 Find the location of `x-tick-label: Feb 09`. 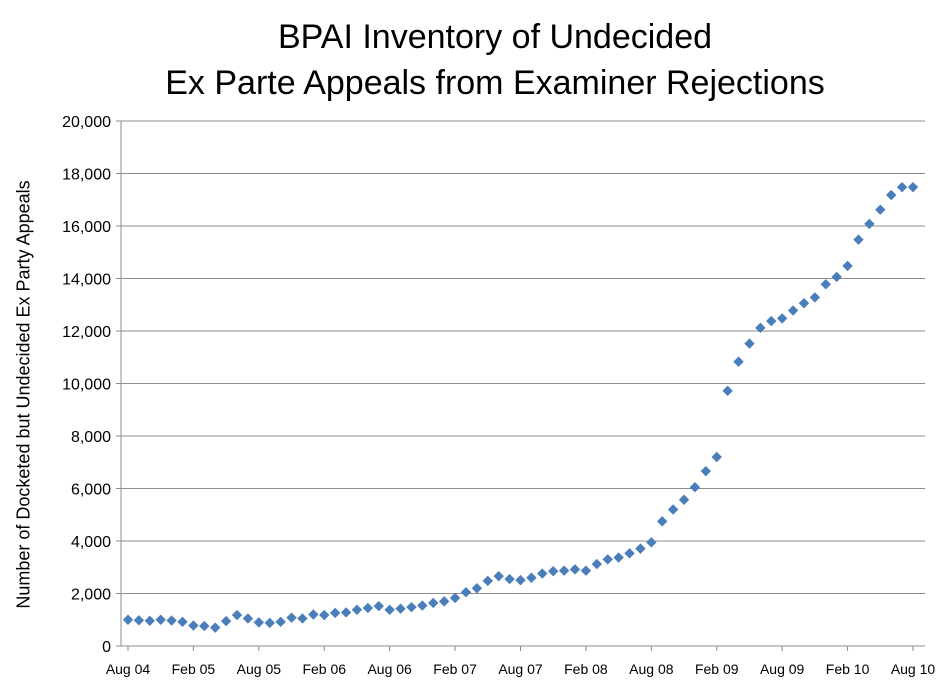

x-tick-label: Feb 09 is located at coordinates (717, 669).